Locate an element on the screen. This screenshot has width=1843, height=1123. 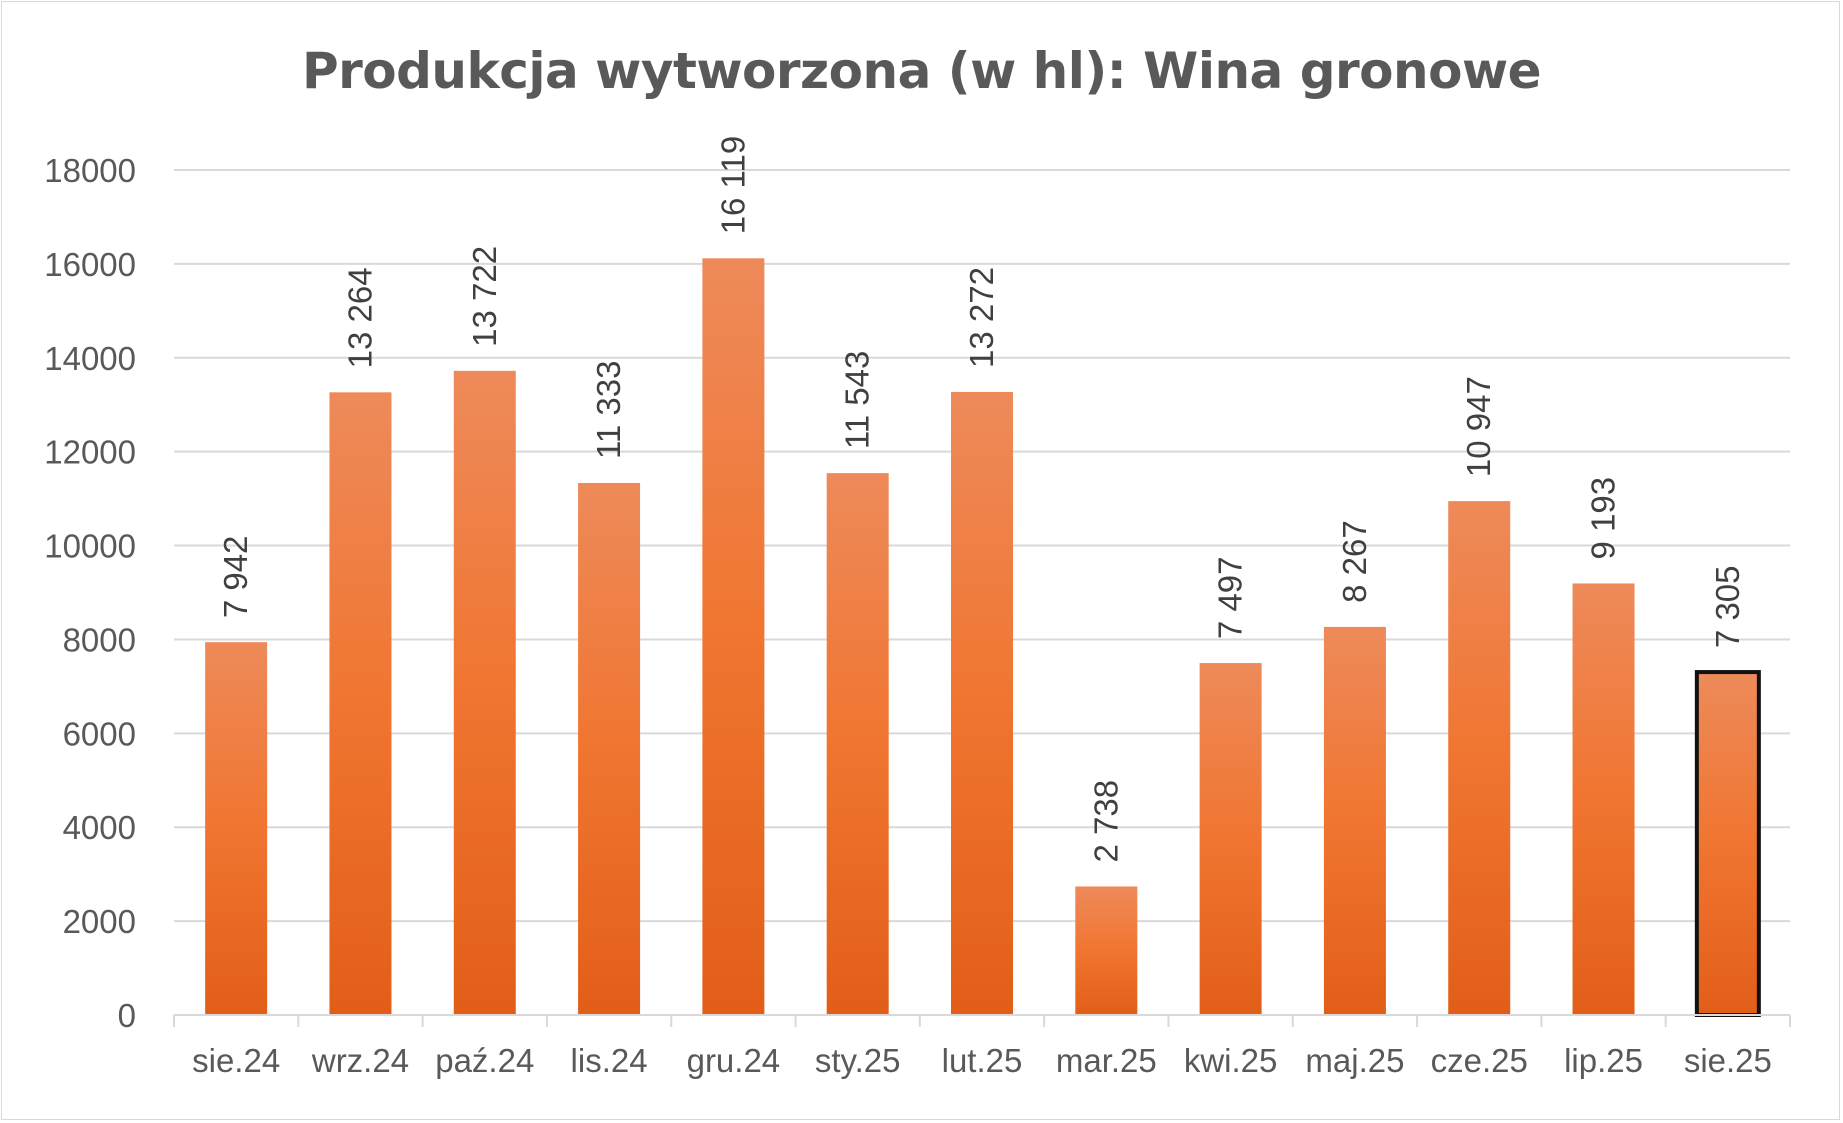
bar-mar.25 is located at coordinates (1106, 950).